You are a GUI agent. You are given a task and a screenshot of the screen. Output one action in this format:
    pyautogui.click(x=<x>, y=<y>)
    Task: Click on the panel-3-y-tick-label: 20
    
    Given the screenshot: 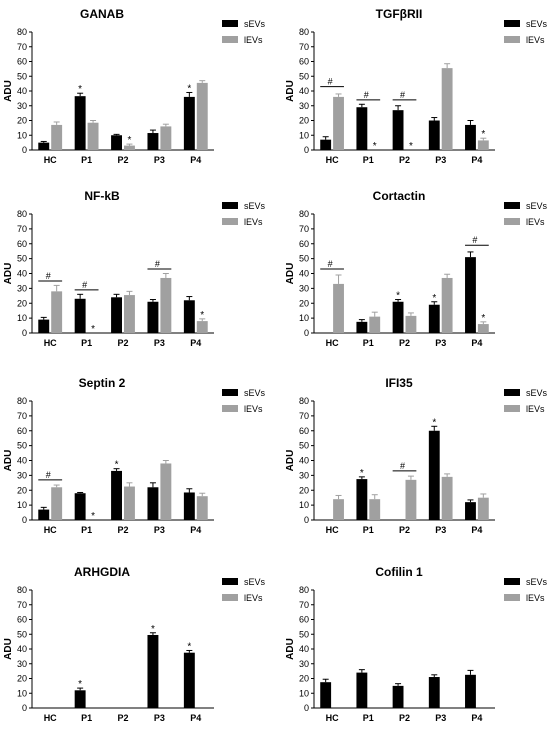 What is the action you would take?
    pyautogui.click(x=22, y=303)
    